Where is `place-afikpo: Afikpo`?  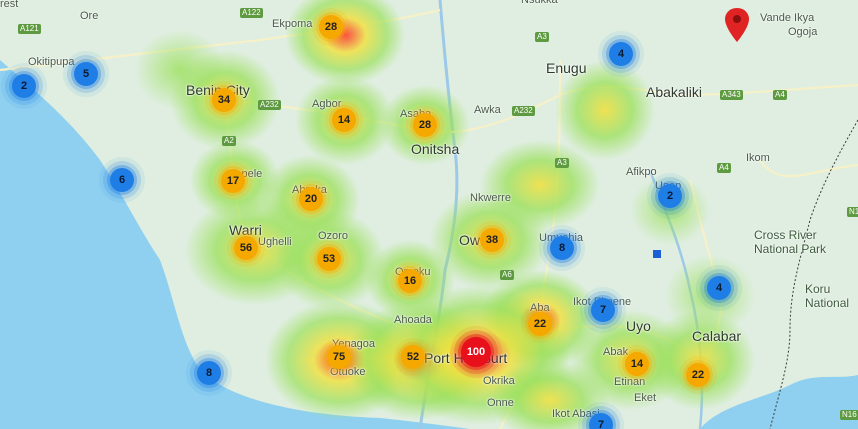
place-afikpo: Afikpo is located at coordinates (641, 172).